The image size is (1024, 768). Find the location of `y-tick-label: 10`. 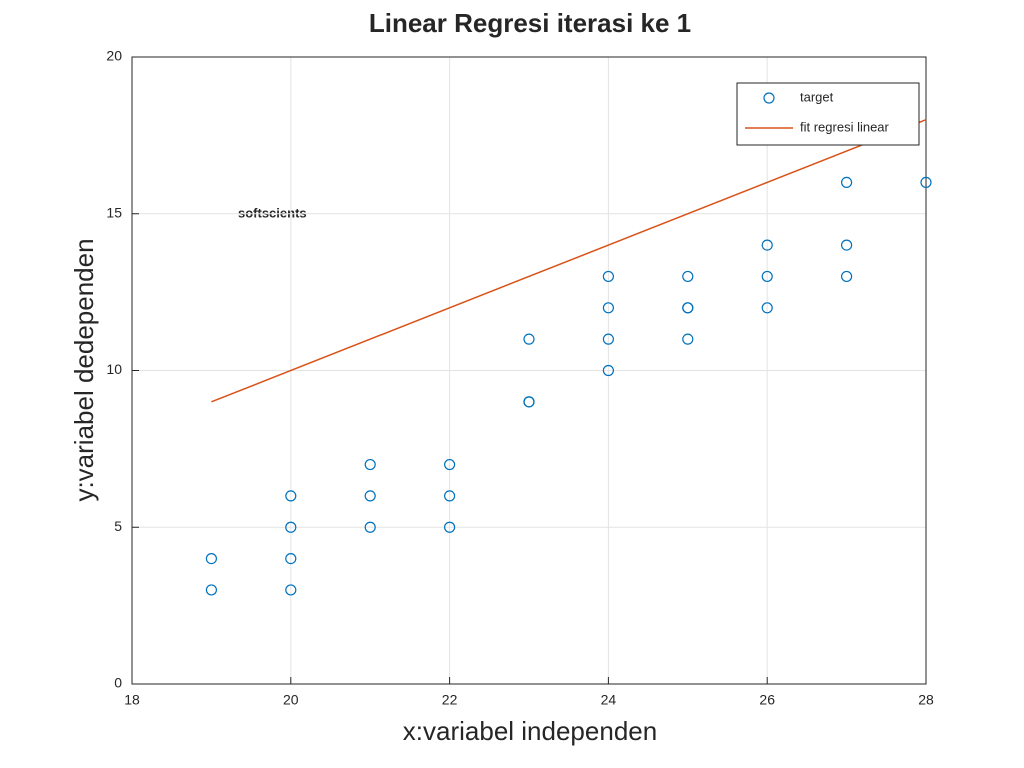

y-tick-label: 10 is located at coordinates (114, 369).